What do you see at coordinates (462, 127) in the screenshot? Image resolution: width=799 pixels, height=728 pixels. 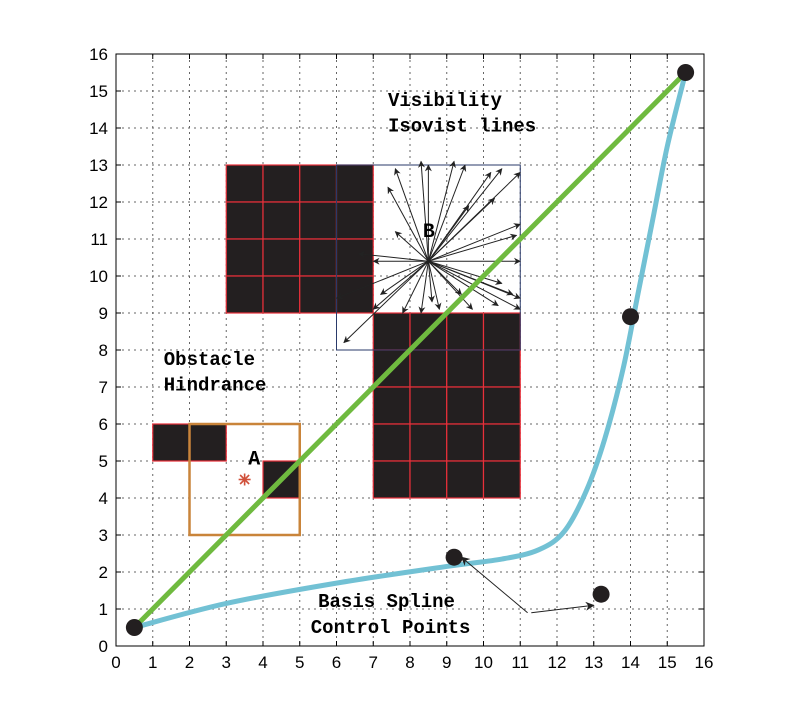 I see `annotation-text: Isovist lines` at bounding box center [462, 127].